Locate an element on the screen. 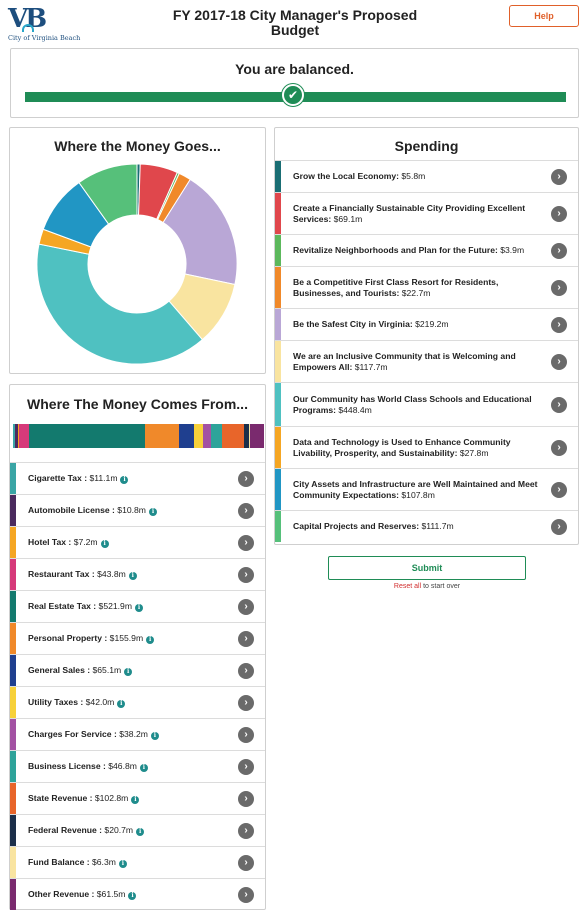 The height and width of the screenshot is (918, 588). revenue-row: Real Estate Tax : $521.9m i › is located at coordinates (137, 606).